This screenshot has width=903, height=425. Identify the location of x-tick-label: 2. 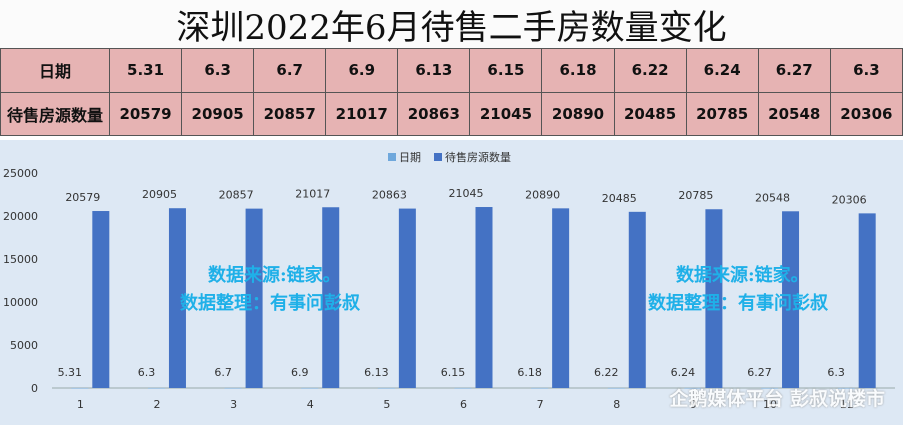
(156, 404).